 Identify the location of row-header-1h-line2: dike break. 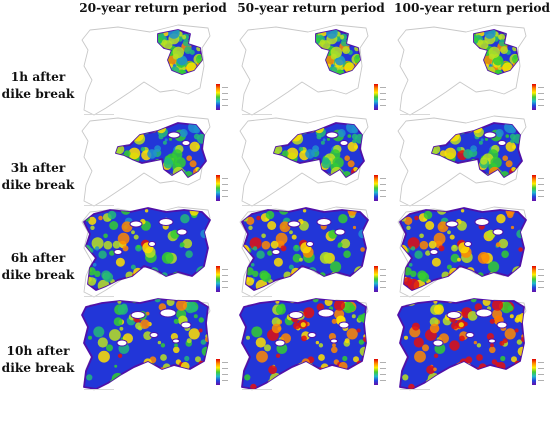
(38, 94).